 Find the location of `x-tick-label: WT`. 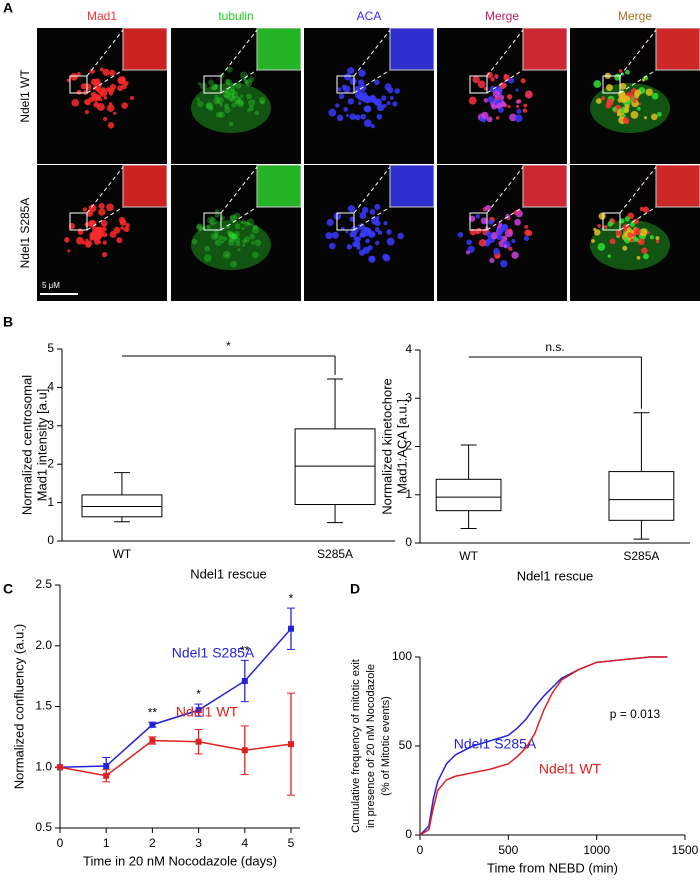

x-tick-label: WT is located at coordinates (468, 556).